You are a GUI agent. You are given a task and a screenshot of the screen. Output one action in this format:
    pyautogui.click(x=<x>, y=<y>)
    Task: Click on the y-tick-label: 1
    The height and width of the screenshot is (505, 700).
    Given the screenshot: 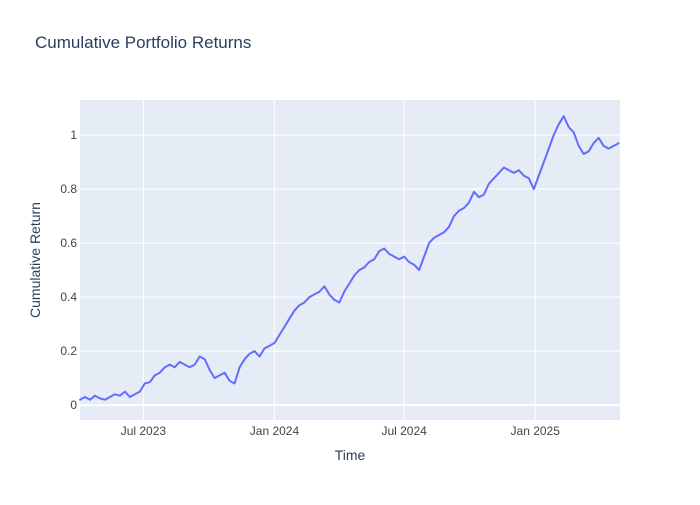 What is the action you would take?
    pyautogui.click(x=73, y=135)
    